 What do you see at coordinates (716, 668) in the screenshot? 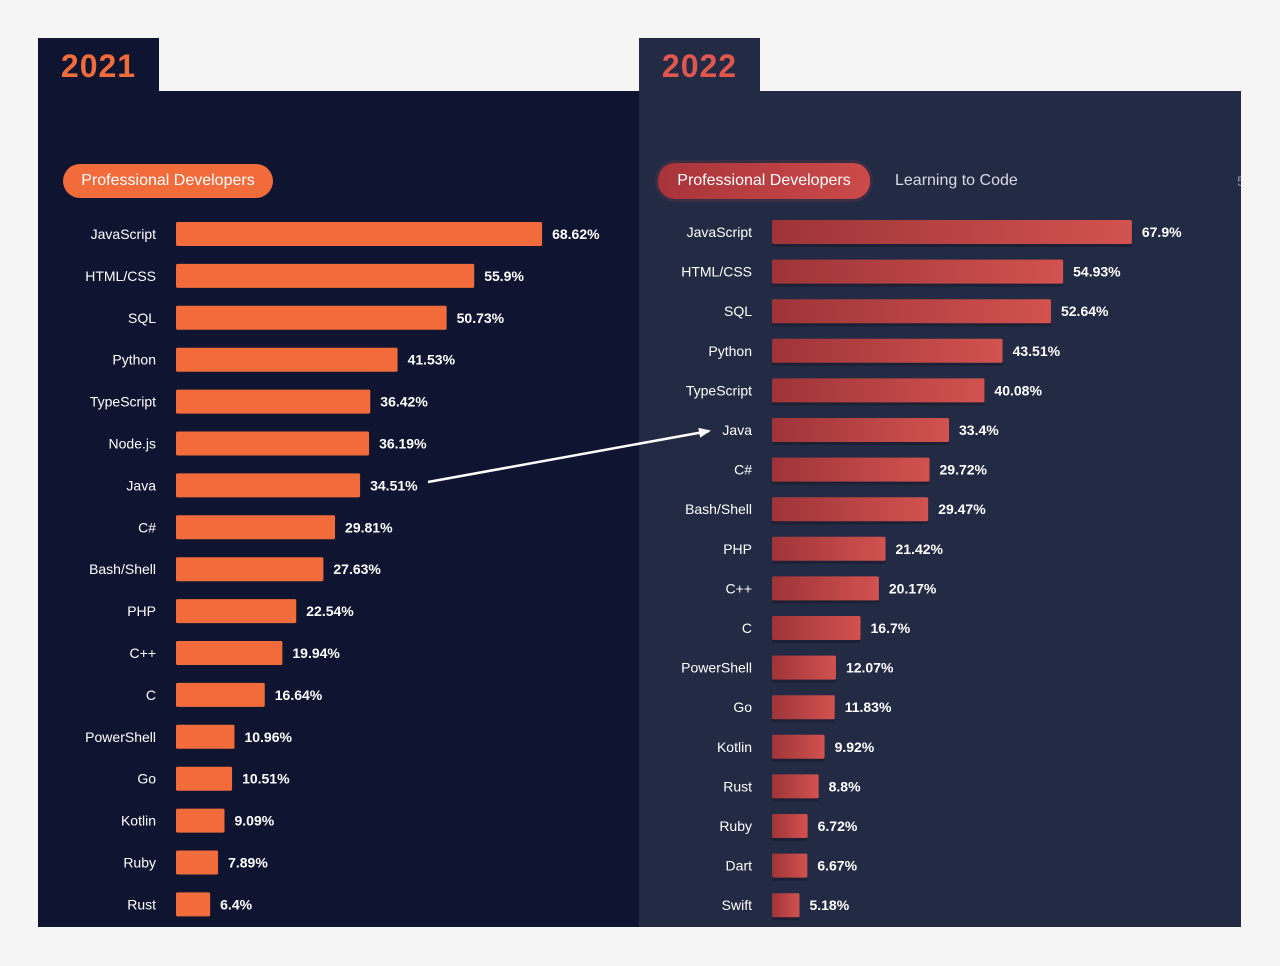
I see `bar2022-label-powershell: PowerShell` at bounding box center [716, 668].